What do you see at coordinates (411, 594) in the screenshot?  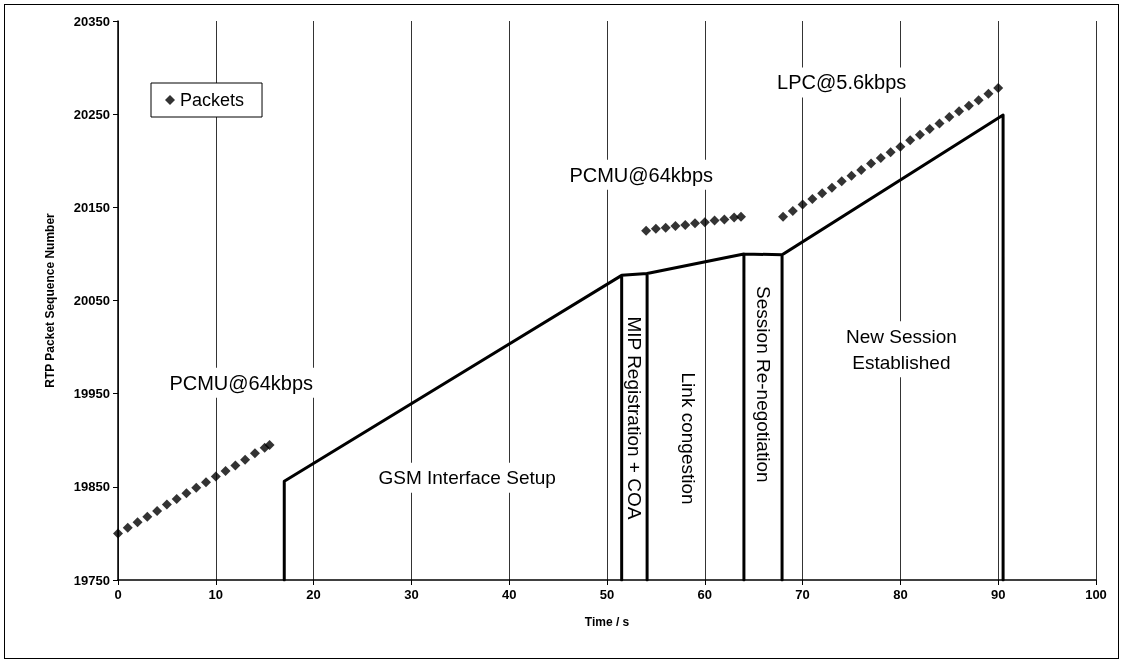 I see `x-tick-label: 30` at bounding box center [411, 594].